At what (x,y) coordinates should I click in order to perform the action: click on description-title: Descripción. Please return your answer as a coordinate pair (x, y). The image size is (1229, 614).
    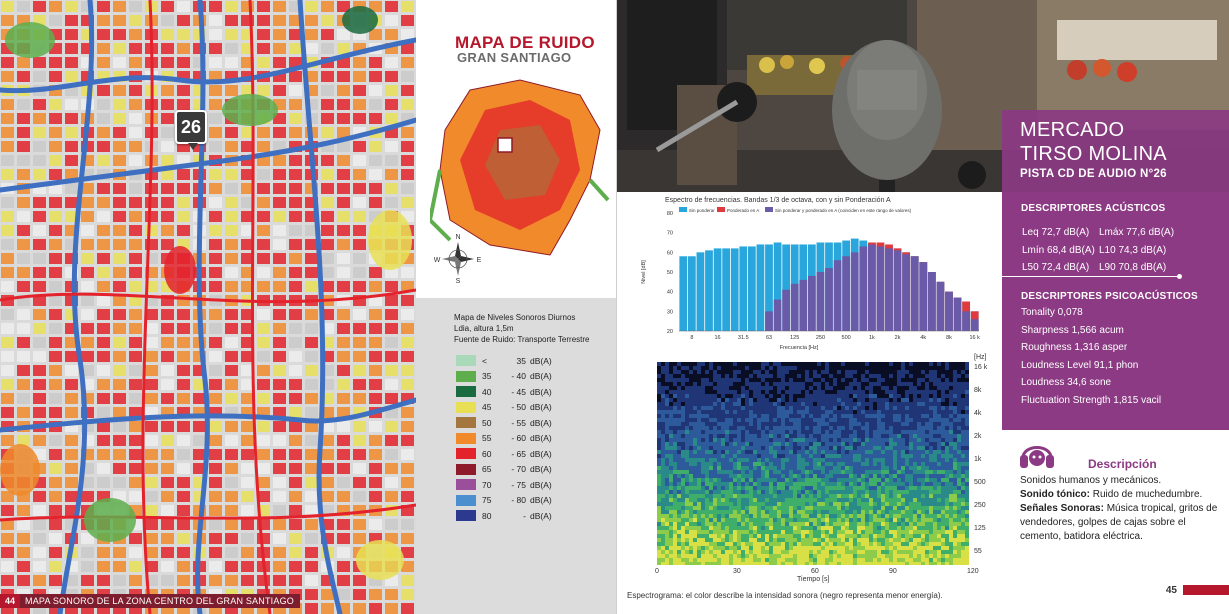
    Looking at the image, I should click on (1122, 464).